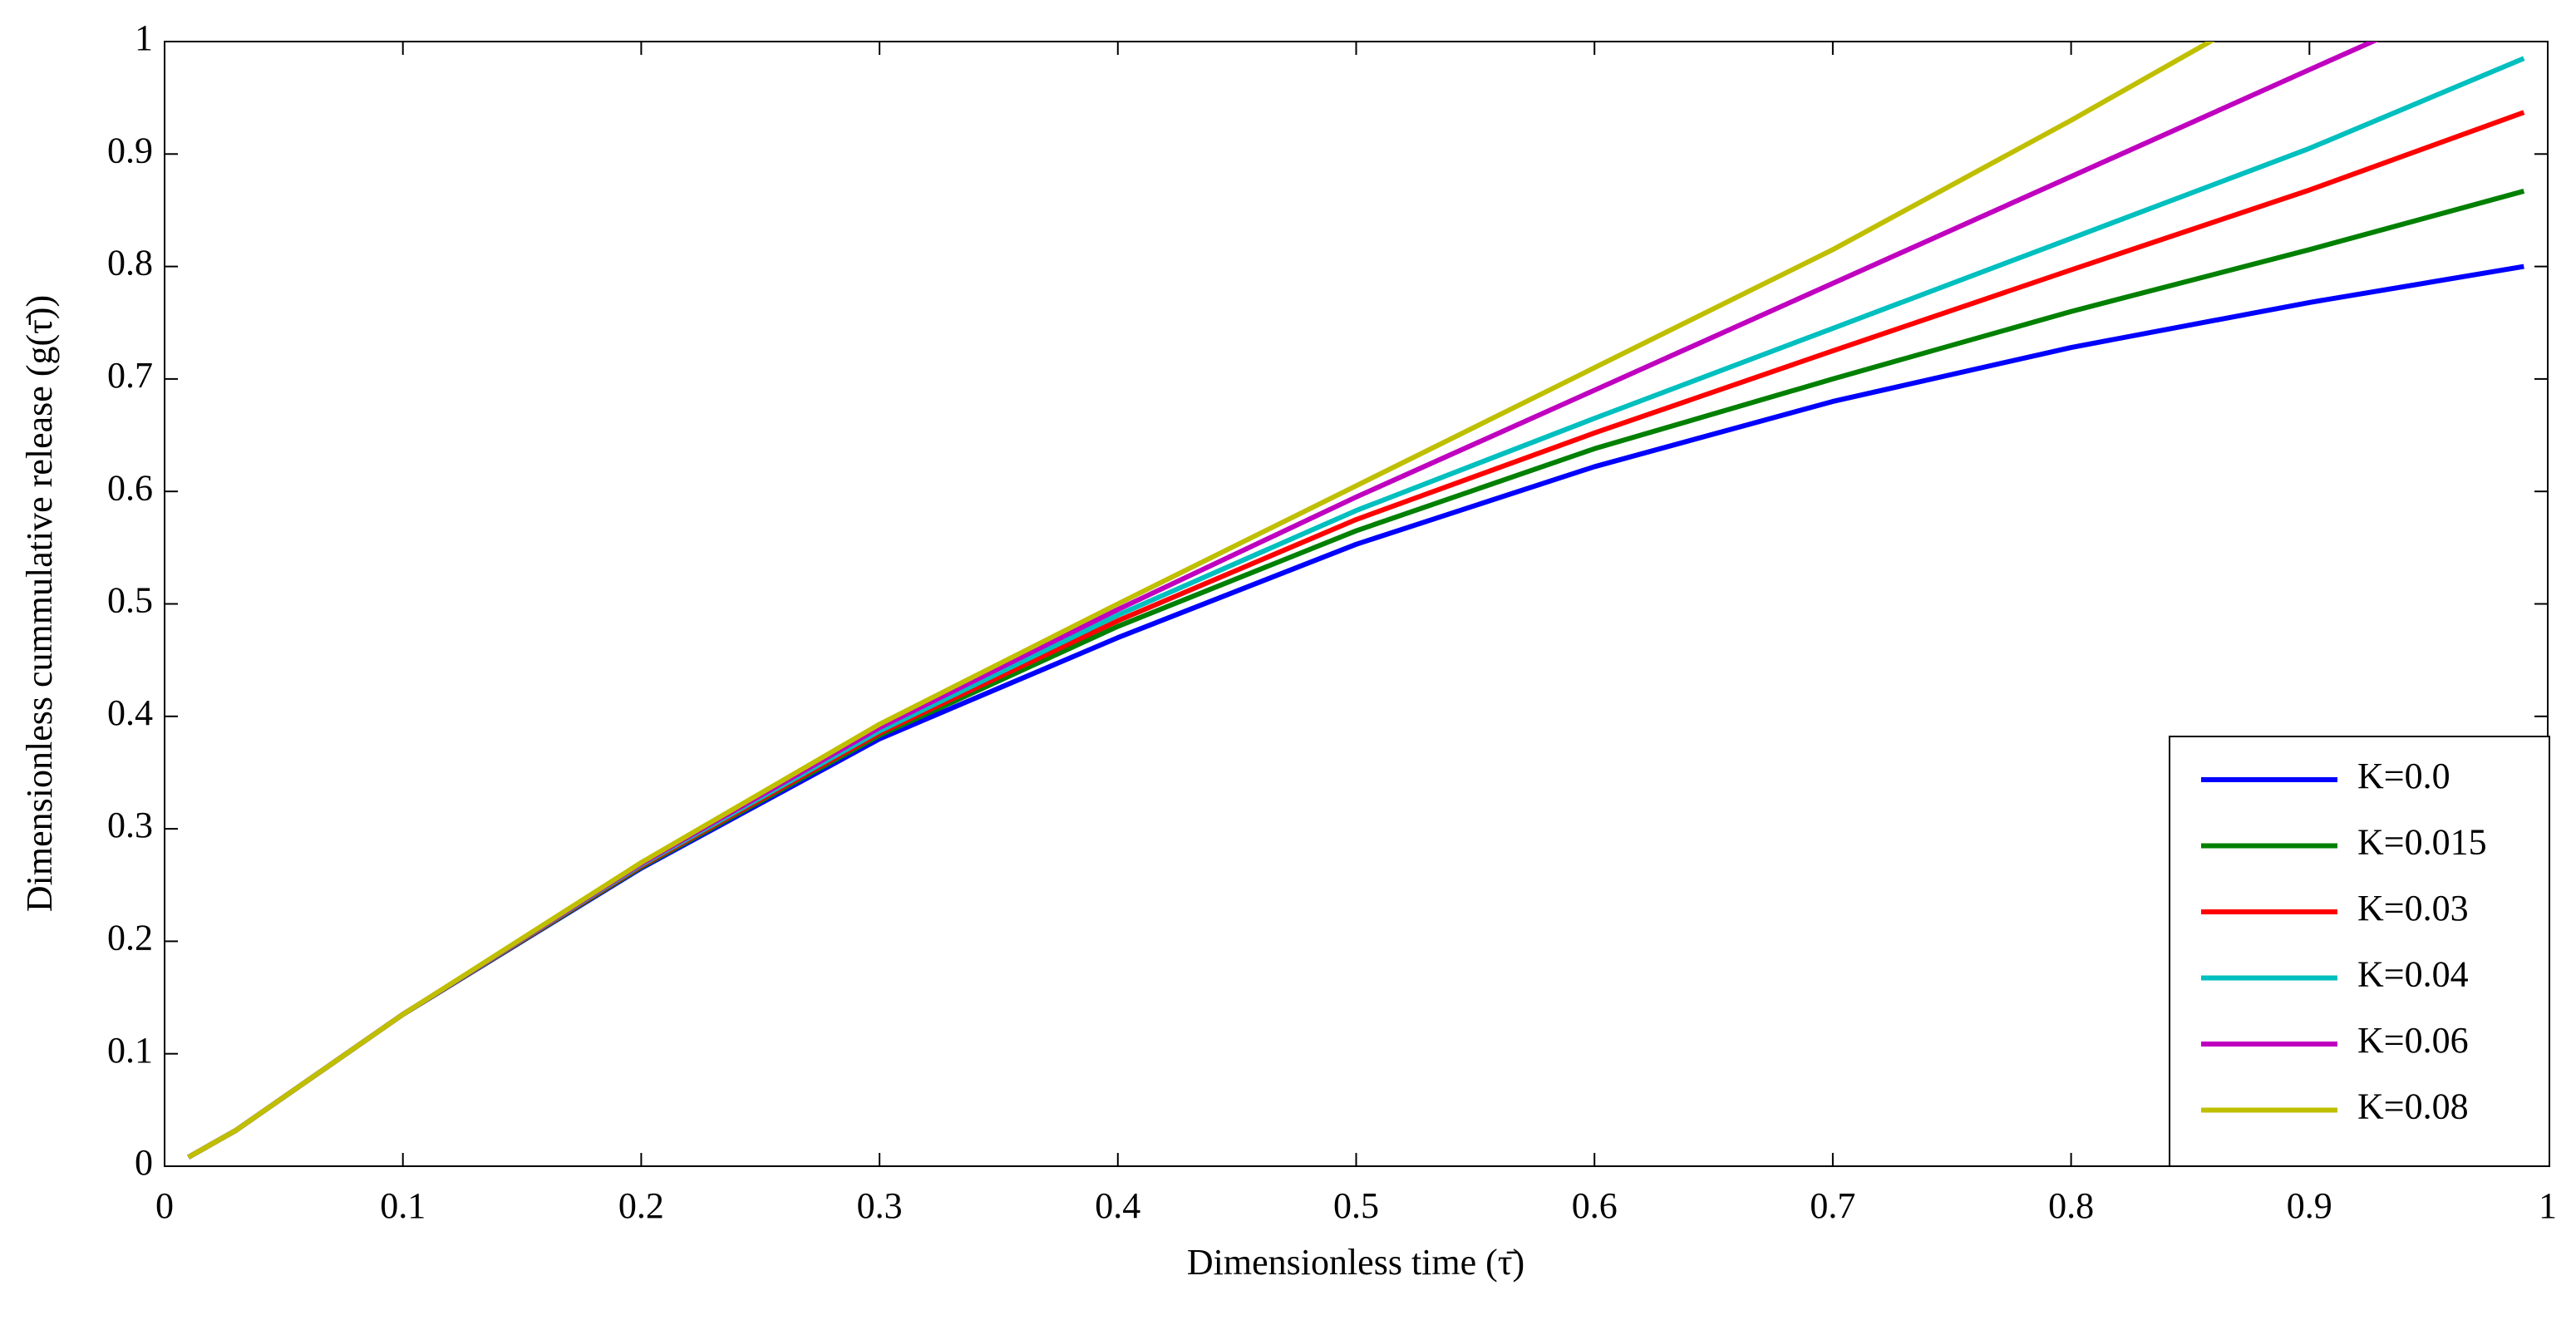 The image size is (2576, 1320). Describe the element at coordinates (144, 38) in the screenshot. I see `y-tick-label: 1` at that location.